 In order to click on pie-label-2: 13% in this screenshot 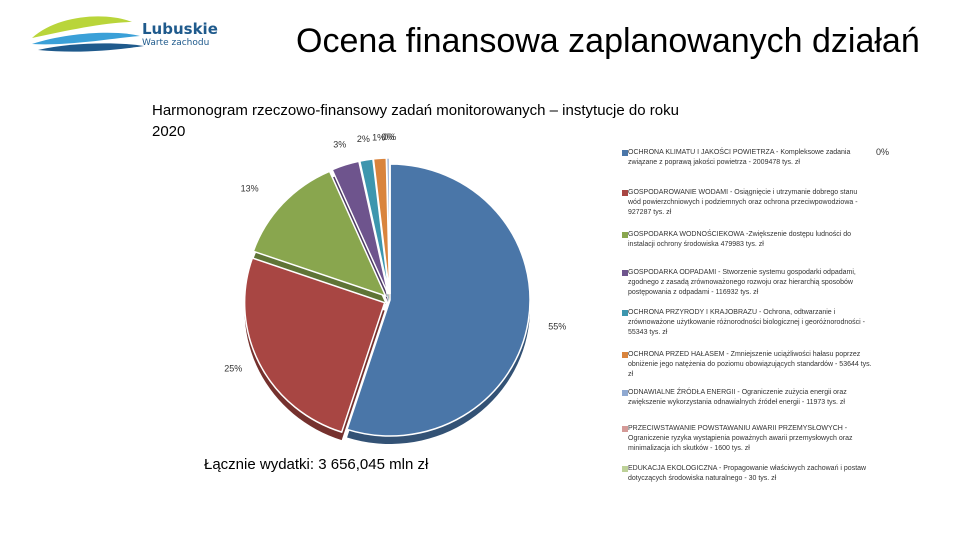, I will do `click(250, 188)`.